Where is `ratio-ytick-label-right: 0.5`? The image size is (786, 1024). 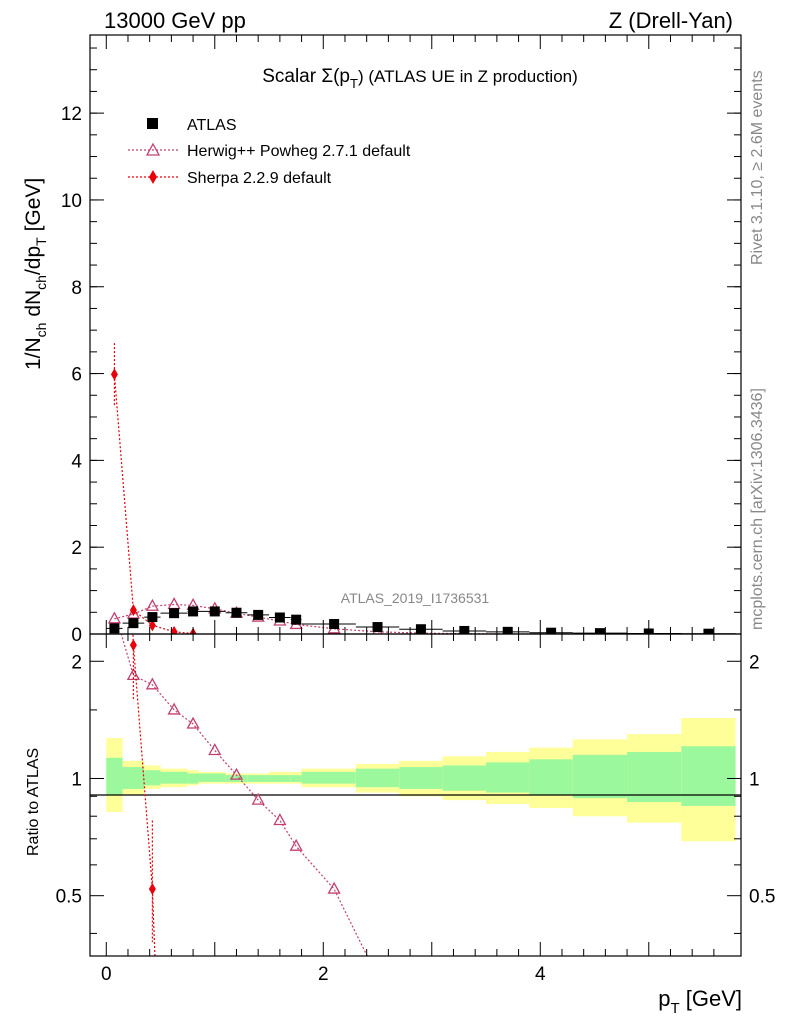
ratio-ytick-label-right: 0.5 is located at coordinates (762, 897).